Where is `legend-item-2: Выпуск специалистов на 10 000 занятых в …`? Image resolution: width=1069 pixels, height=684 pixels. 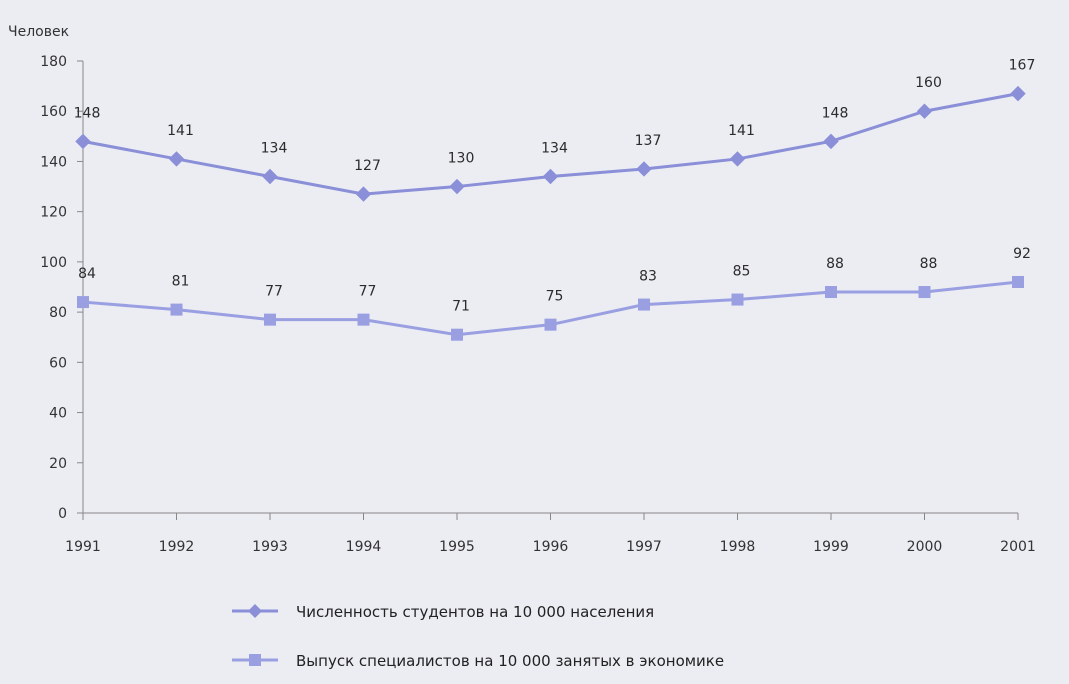
legend-item-2: Выпуск специалистов на 10 000 занятых в … is located at coordinates (478, 661).